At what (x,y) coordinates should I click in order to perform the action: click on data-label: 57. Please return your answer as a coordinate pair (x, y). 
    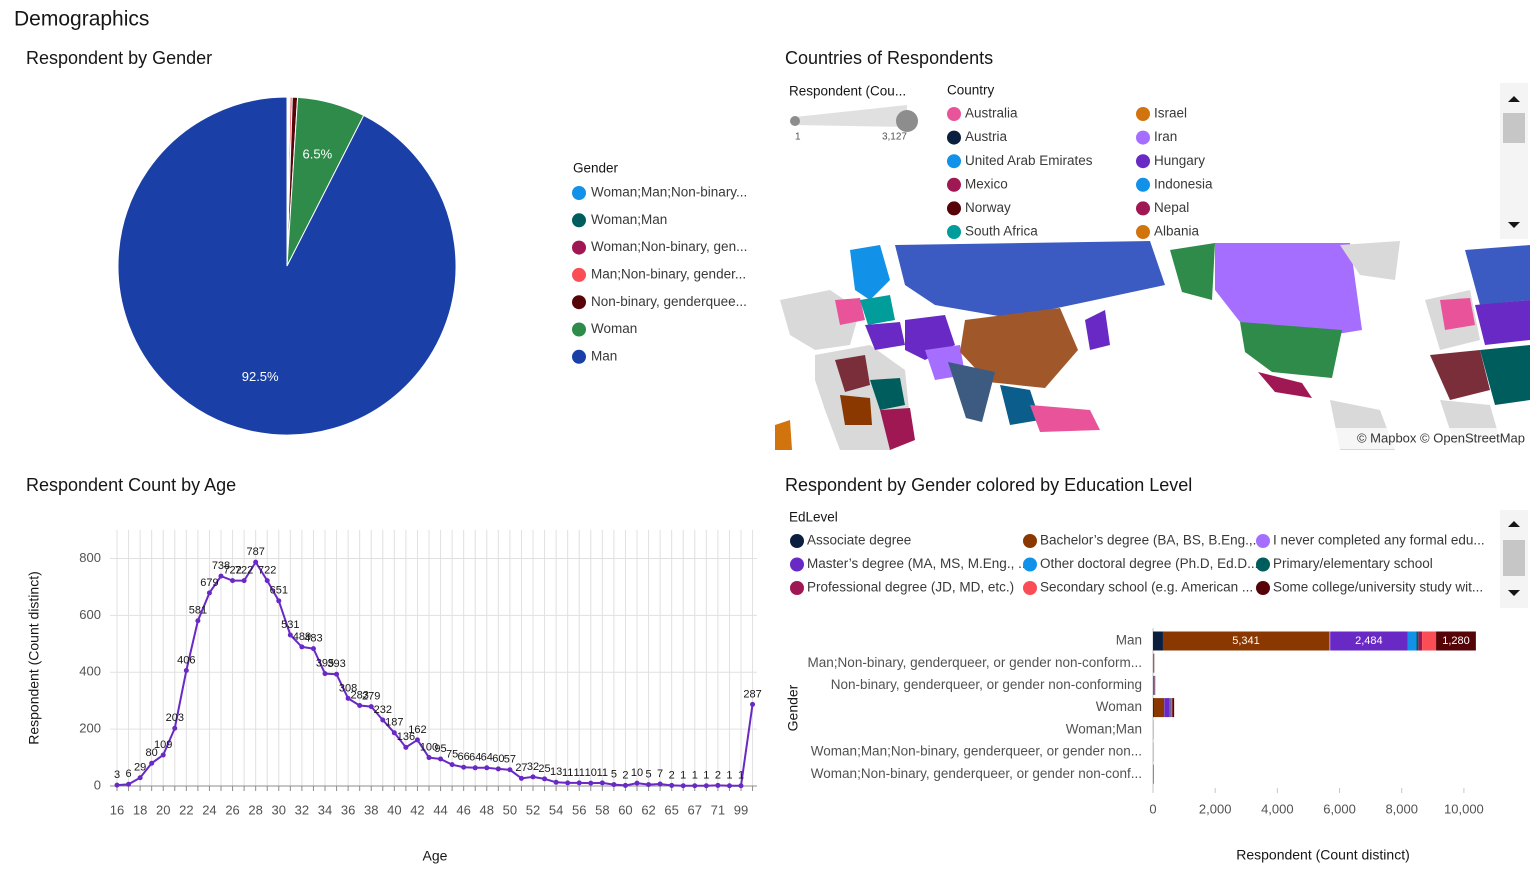
    Looking at the image, I should click on (510, 760).